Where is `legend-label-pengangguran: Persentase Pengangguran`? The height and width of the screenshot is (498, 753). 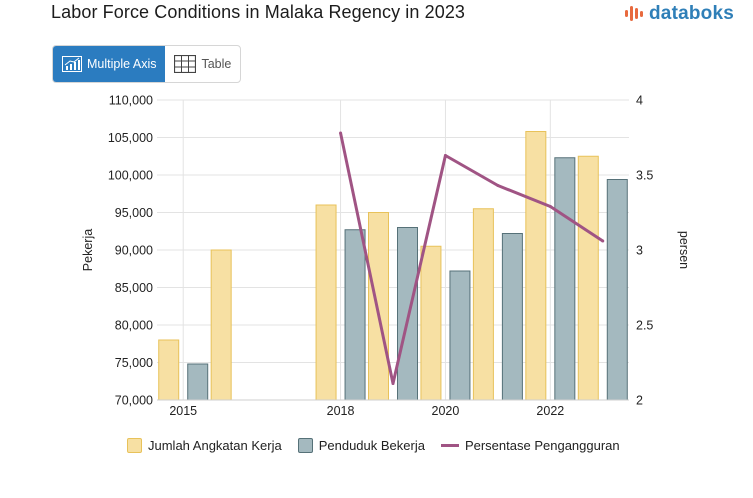 legend-label-pengangguran: Persentase Pengangguran is located at coordinates (542, 445).